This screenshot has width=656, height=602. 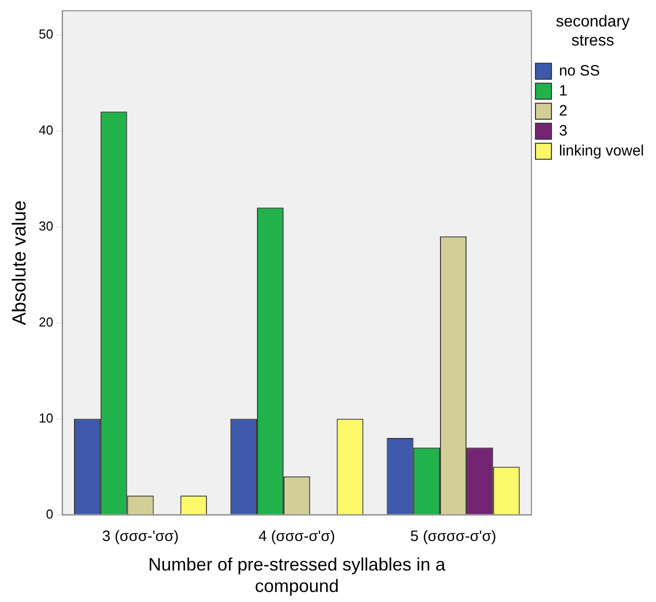 What do you see at coordinates (601, 151) in the screenshot?
I see `legend-label: linking vowel` at bounding box center [601, 151].